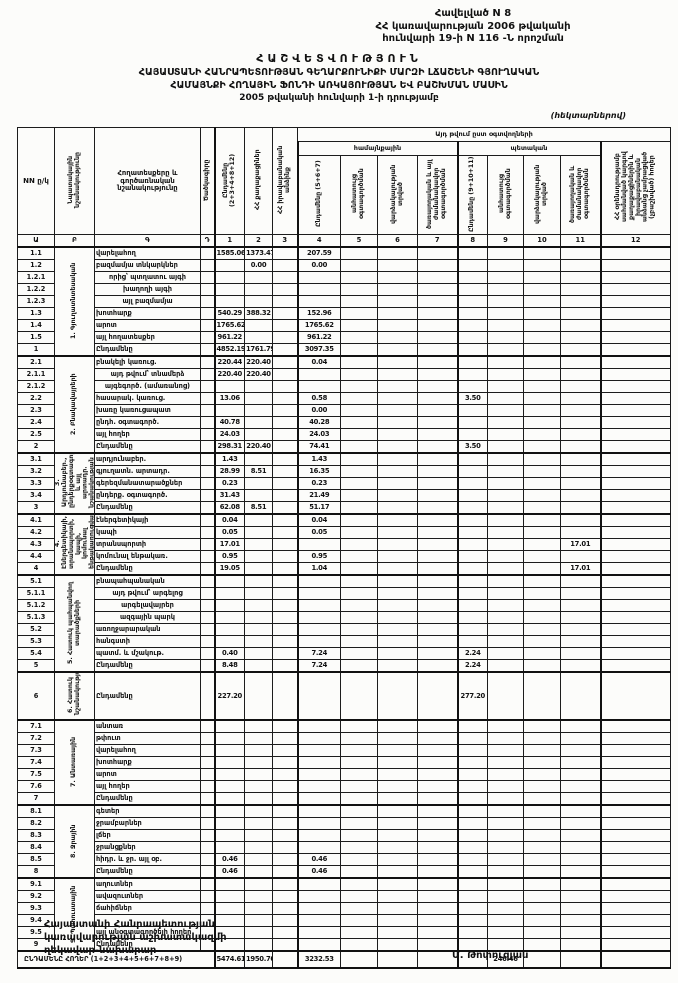 The width and height of the screenshot is (678, 983). What do you see at coordinates (344, 860) in the screenshot?
I see `table-row: 8.5 հիդր. և ջր. այլ օբ. 0.46 0.46` at bounding box center [344, 860].